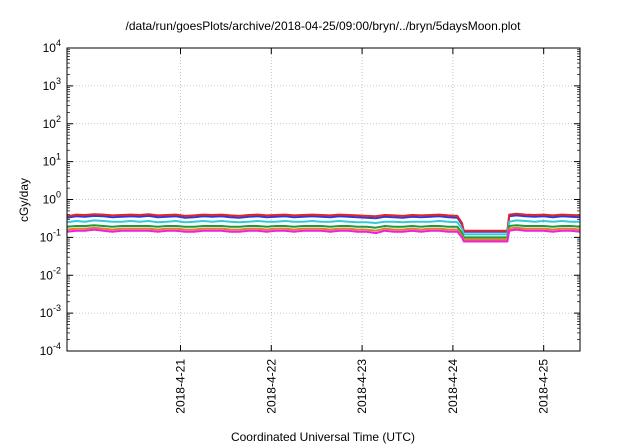 This screenshot has width=640, height=448. What do you see at coordinates (50, 235) in the screenshot?
I see `y-tick-label: 10⁻¹` at bounding box center [50, 235].